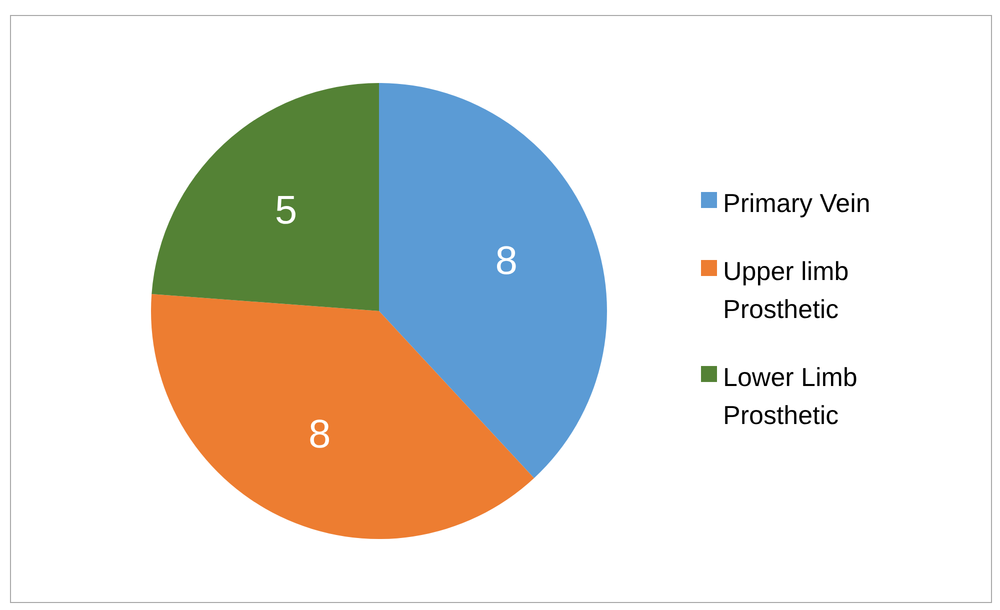  What do you see at coordinates (286, 210) in the screenshot?
I see `data-label: 5` at bounding box center [286, 210].